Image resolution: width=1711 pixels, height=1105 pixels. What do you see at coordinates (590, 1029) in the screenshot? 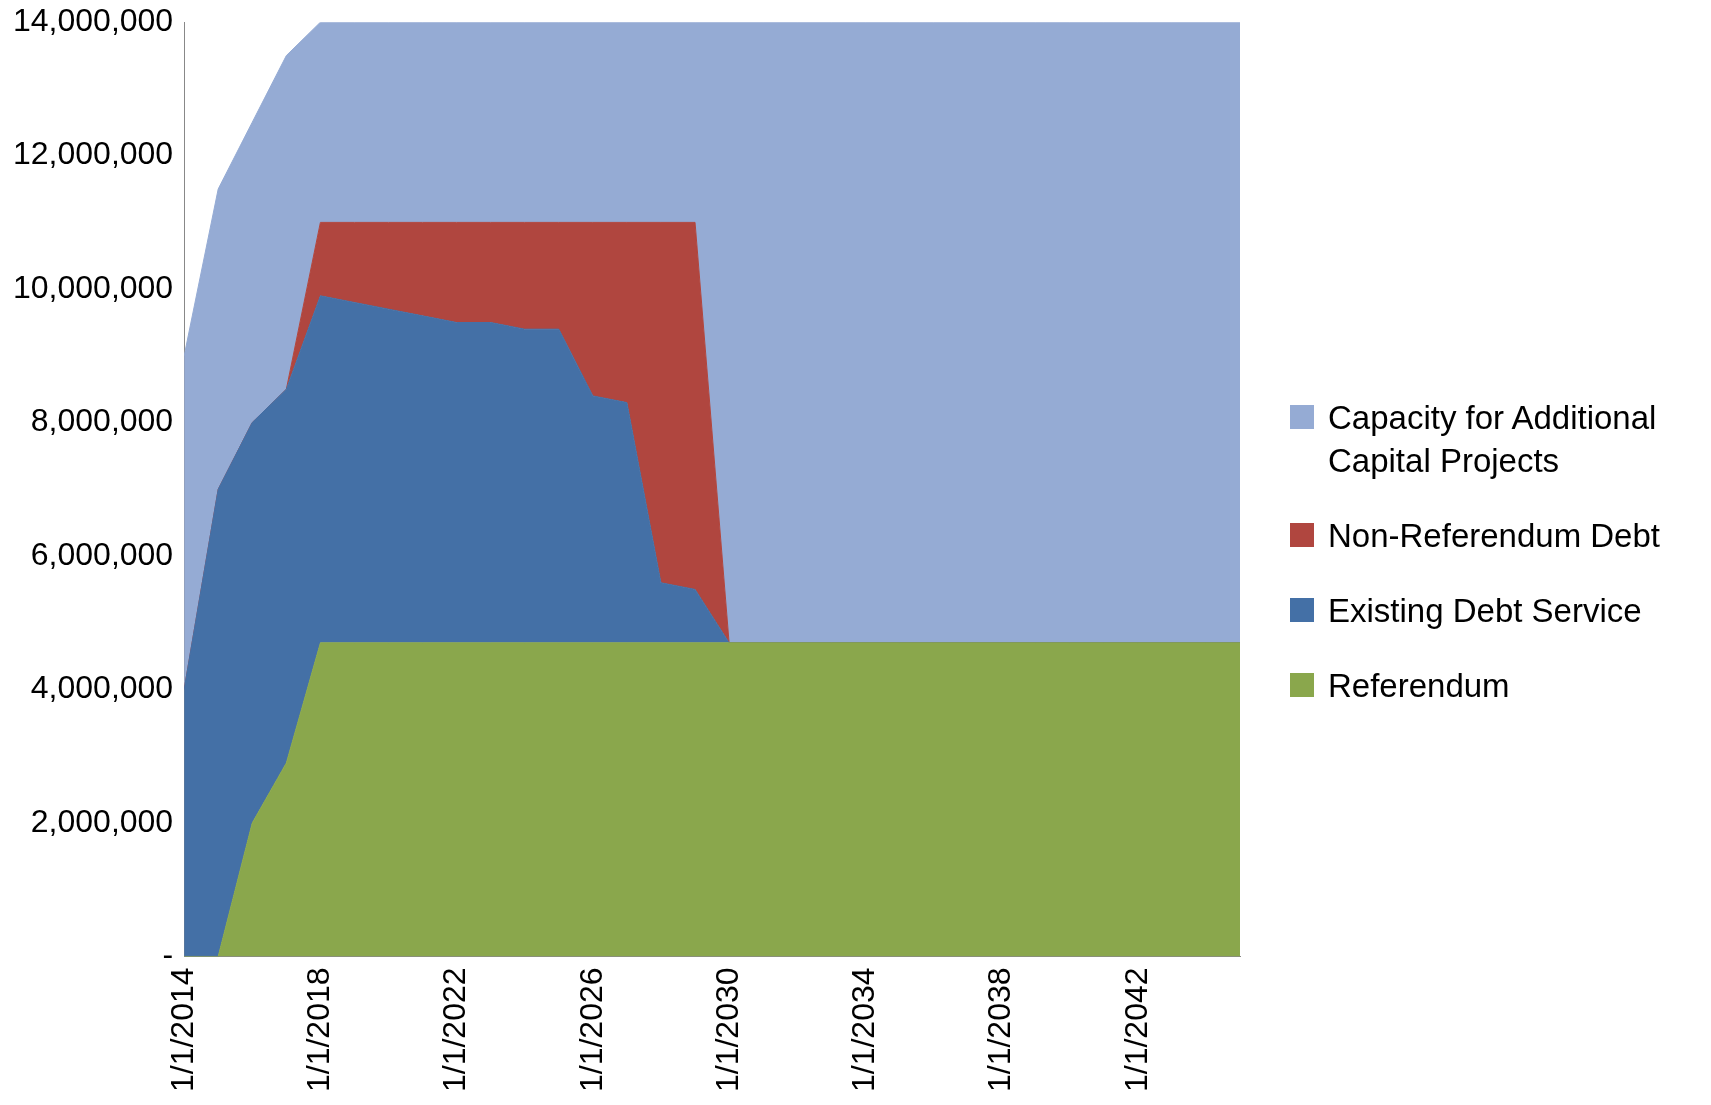
I see `x-tick-label: 1/1/2026` at bounding box center [590, 1029].